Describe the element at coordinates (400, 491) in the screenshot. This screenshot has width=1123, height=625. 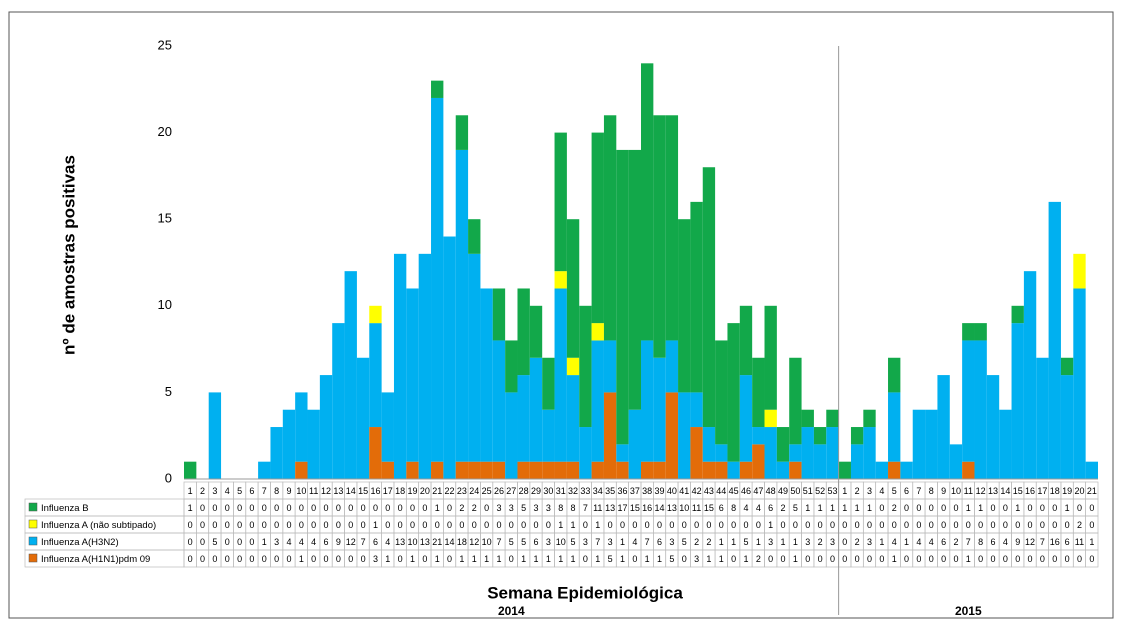
I see `x-tick-label: 18` at that location.